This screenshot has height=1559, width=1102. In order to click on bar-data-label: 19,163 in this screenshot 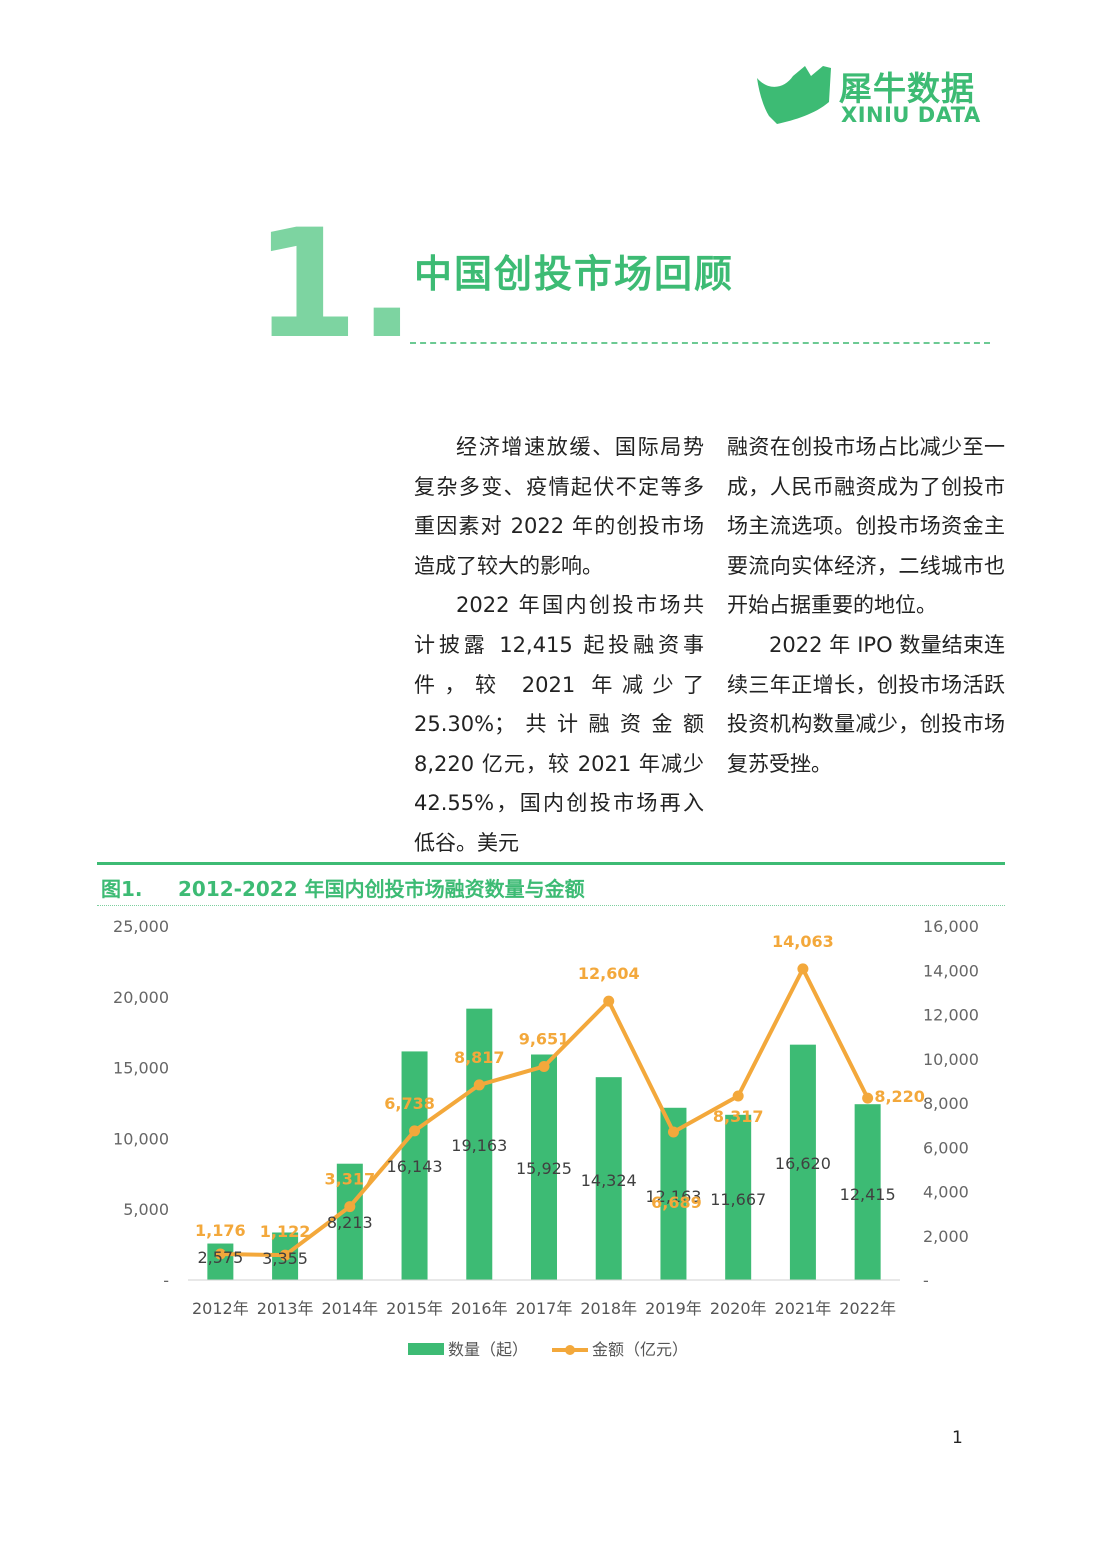, I will do `click(479, 1145)`.